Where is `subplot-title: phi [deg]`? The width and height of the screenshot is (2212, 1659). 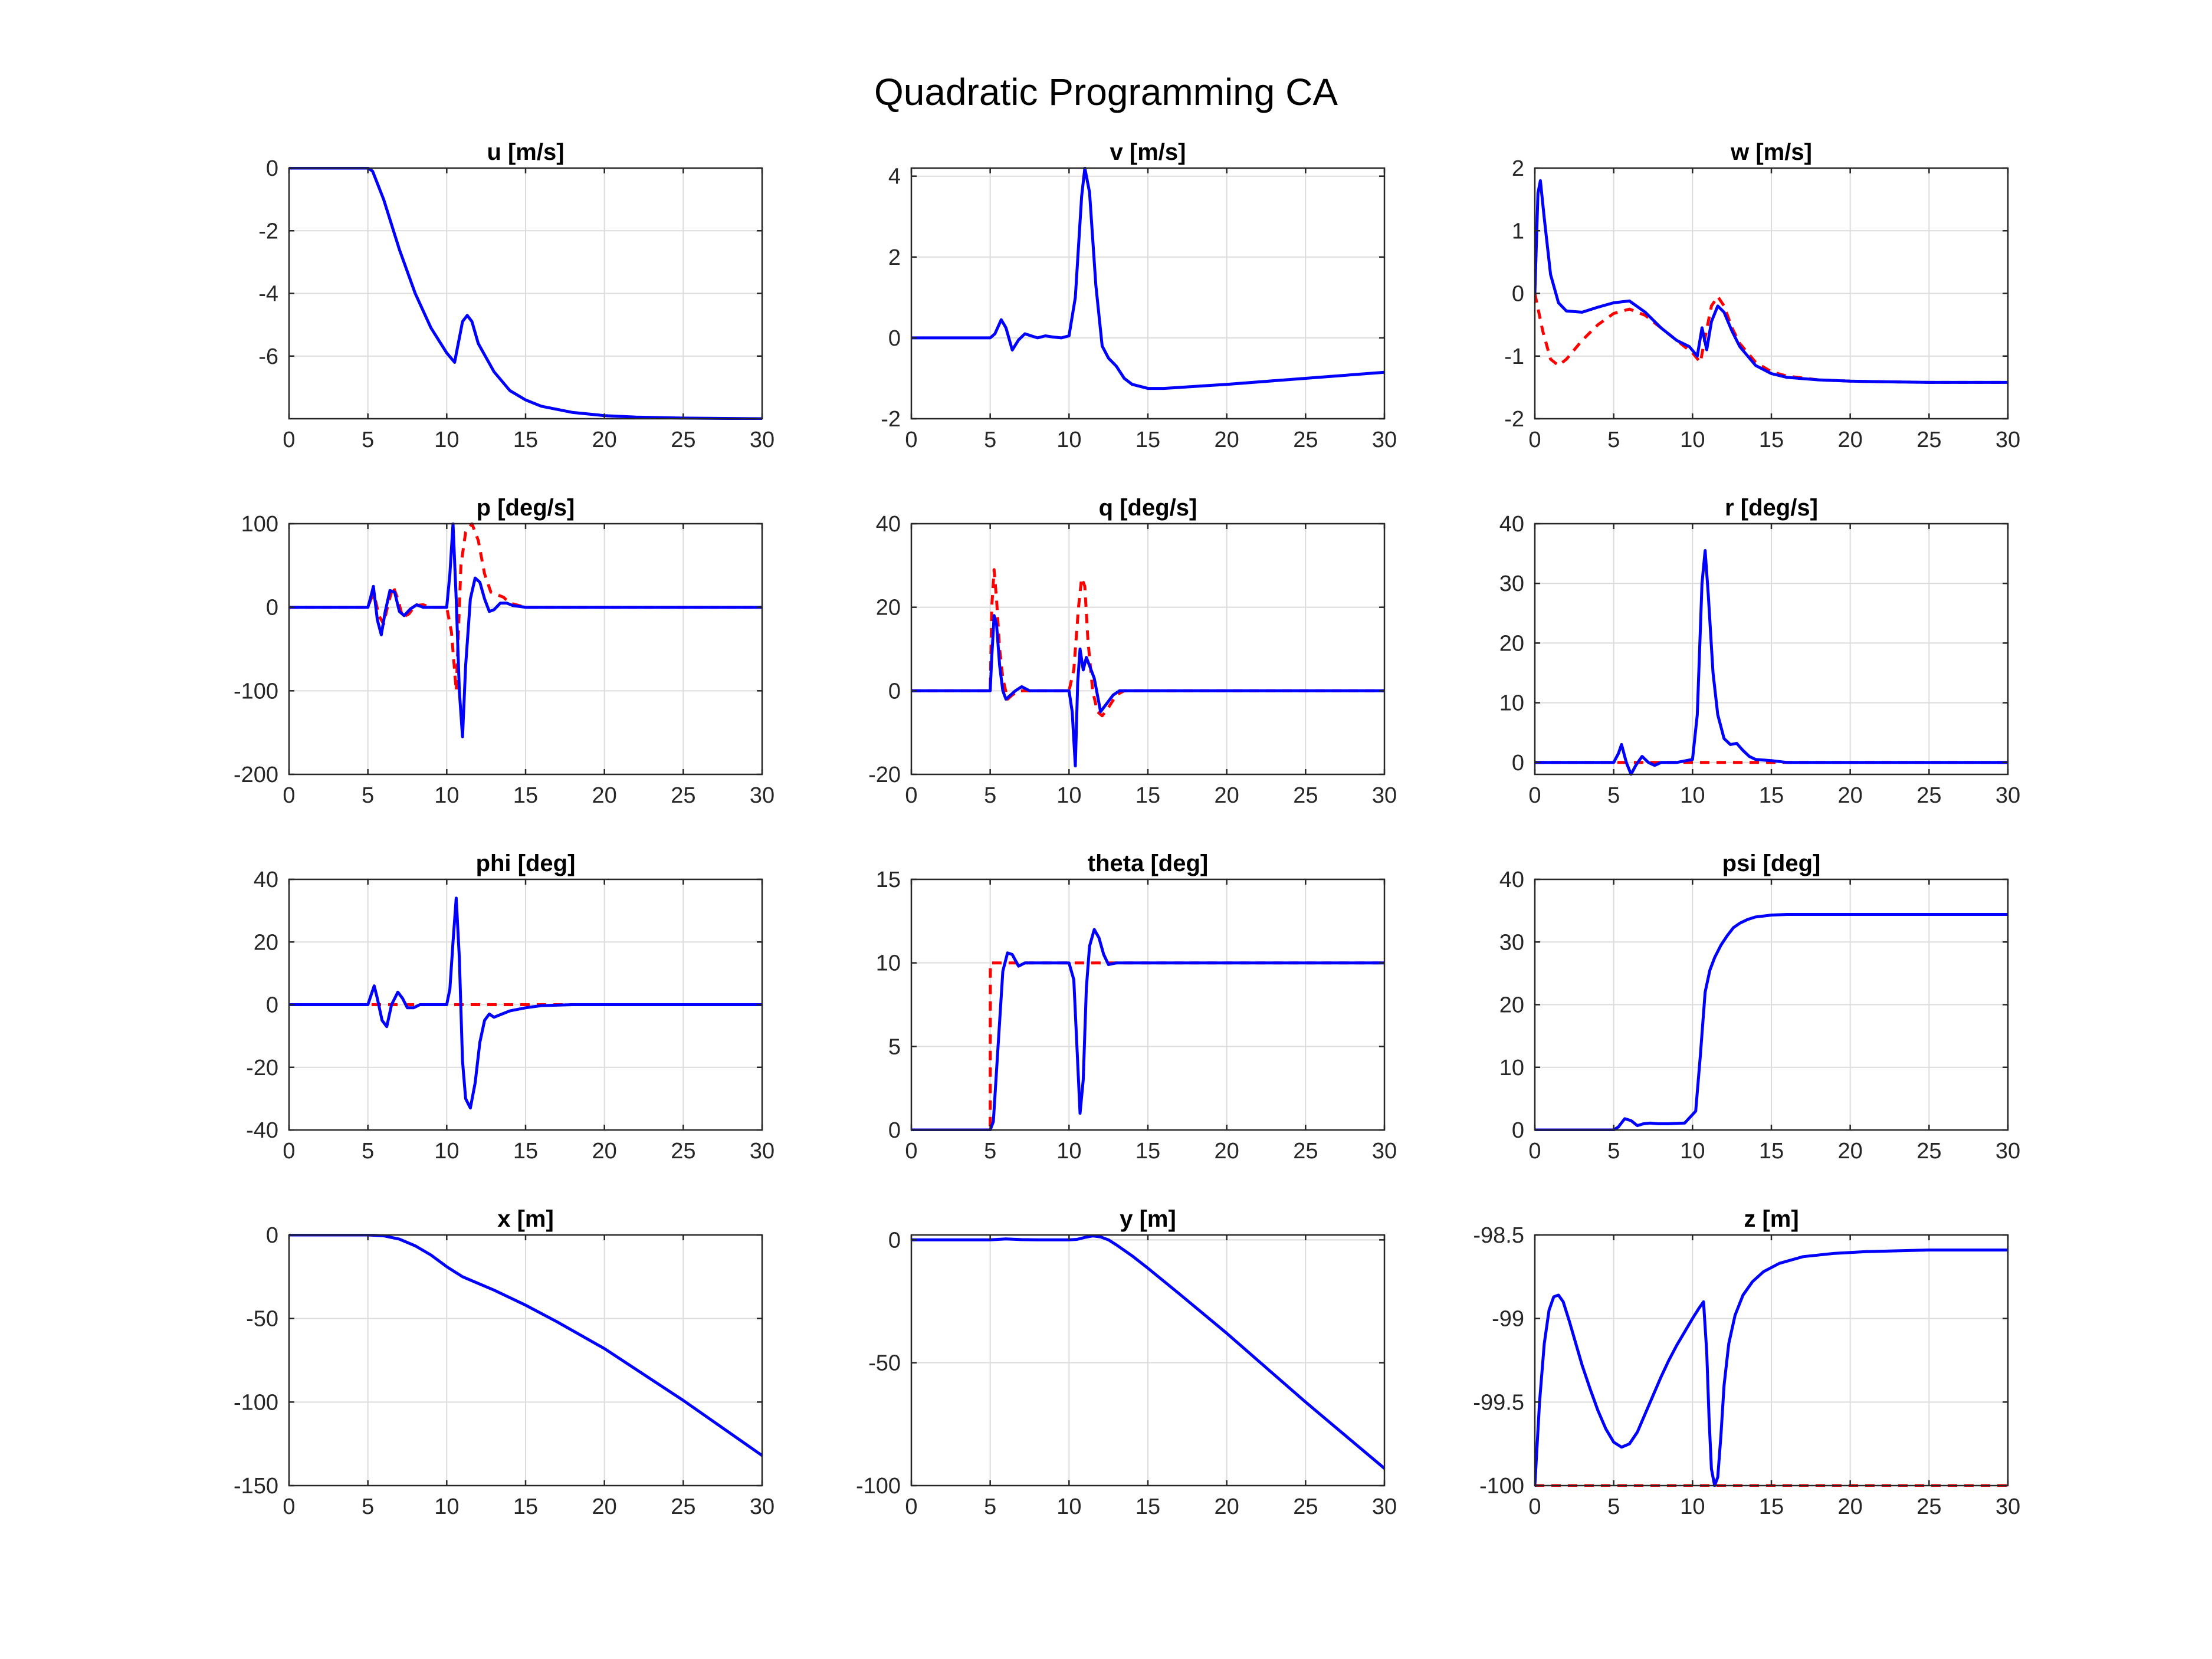
subplot-title: phi [deg] is located at coordinates (526, 863).